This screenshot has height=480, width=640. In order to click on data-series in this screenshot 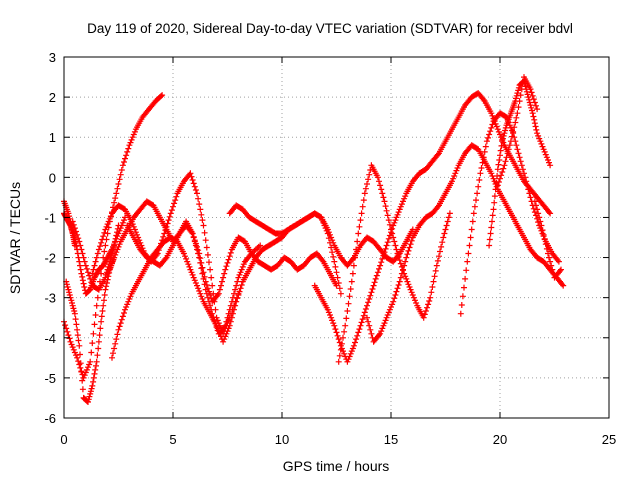, I will do `click(90, 329)`.